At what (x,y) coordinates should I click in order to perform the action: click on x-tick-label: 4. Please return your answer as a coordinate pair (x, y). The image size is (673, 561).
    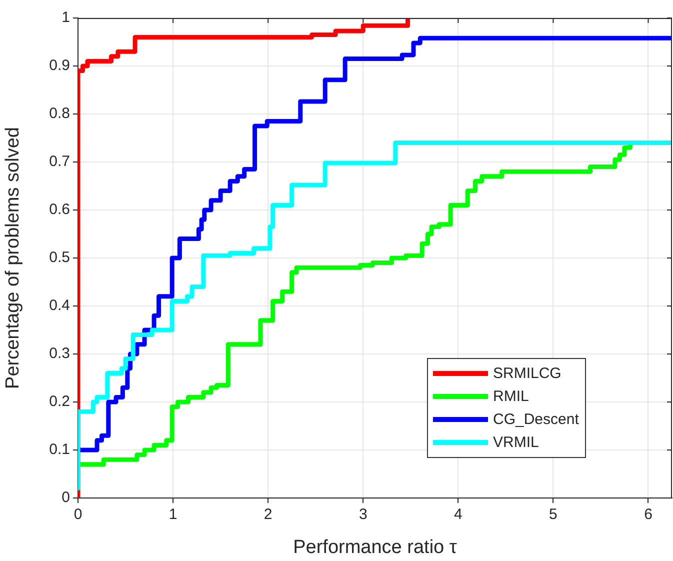
    Looking at the image, I should click on (458, 515).